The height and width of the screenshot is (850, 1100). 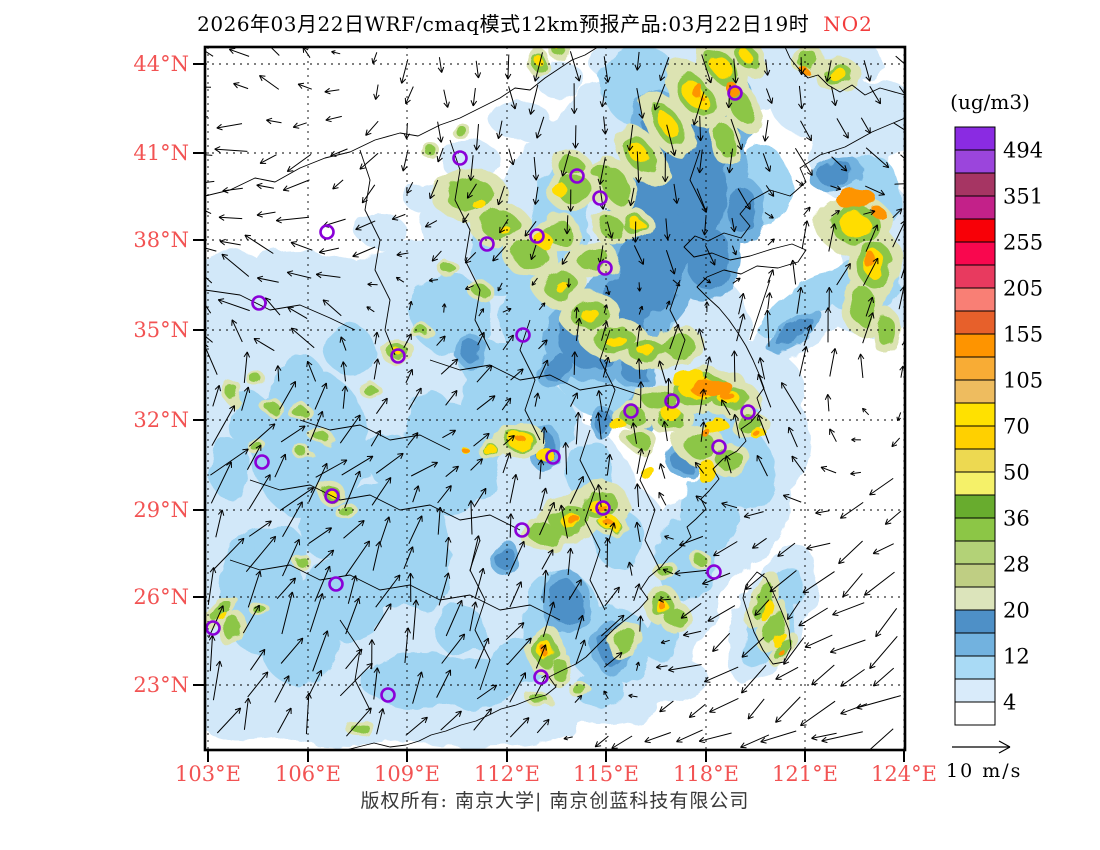 What do you see at coordinates (507, 774) in the screenshot?
I see `lon-label: 112°E` at bounding box center [507, 774].